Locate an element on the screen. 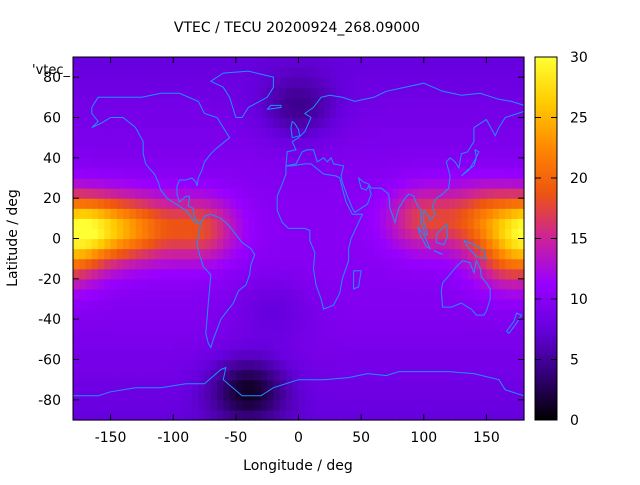 The width and height of the screenshot is (640, 485). coastline is located at coordinates (514, 323).